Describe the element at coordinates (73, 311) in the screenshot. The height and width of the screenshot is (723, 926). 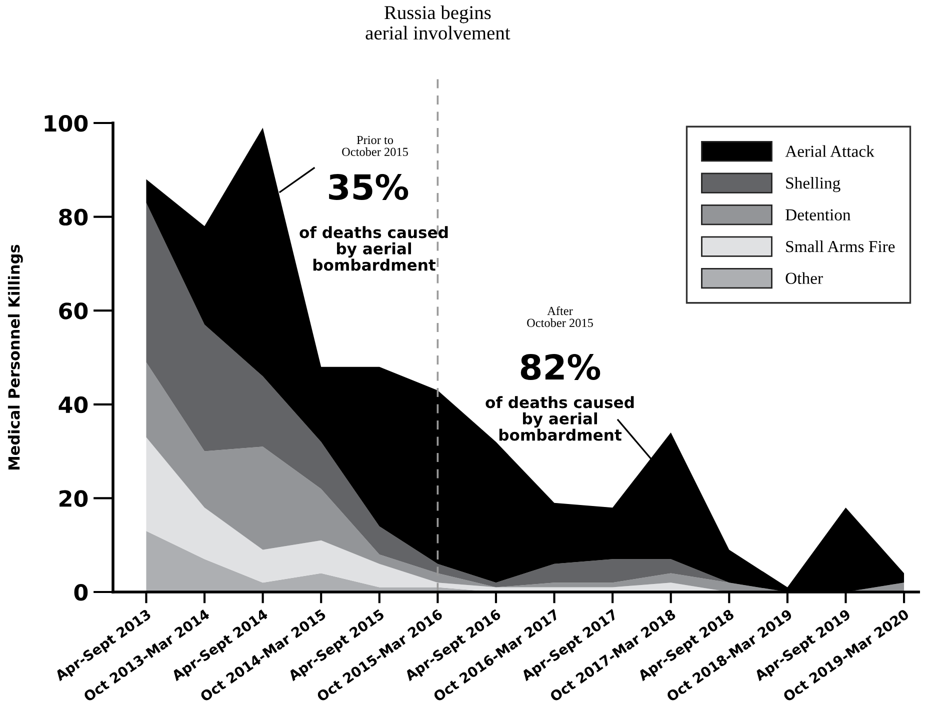
I see `y-tick-label: 60` at that location.